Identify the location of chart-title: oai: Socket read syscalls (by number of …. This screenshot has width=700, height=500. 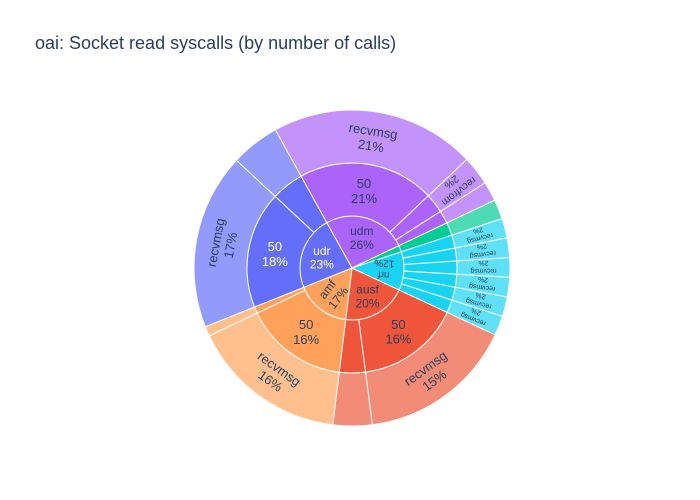
(216, 43).